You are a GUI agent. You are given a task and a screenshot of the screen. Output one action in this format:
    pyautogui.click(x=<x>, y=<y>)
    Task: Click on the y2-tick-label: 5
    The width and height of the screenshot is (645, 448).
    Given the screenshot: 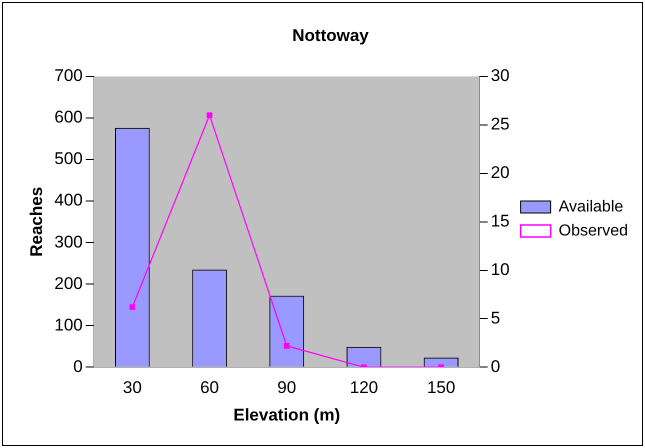 What is the action you would take?
    pyautogui.click(x=495, y=318)
    